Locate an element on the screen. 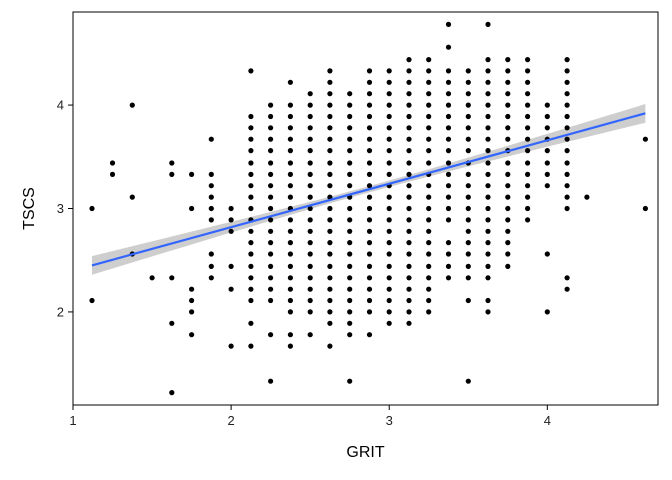 The height and width of the screenshot is (480, 672). x-axis-title: GRIT is located at coordinates (365, 452).